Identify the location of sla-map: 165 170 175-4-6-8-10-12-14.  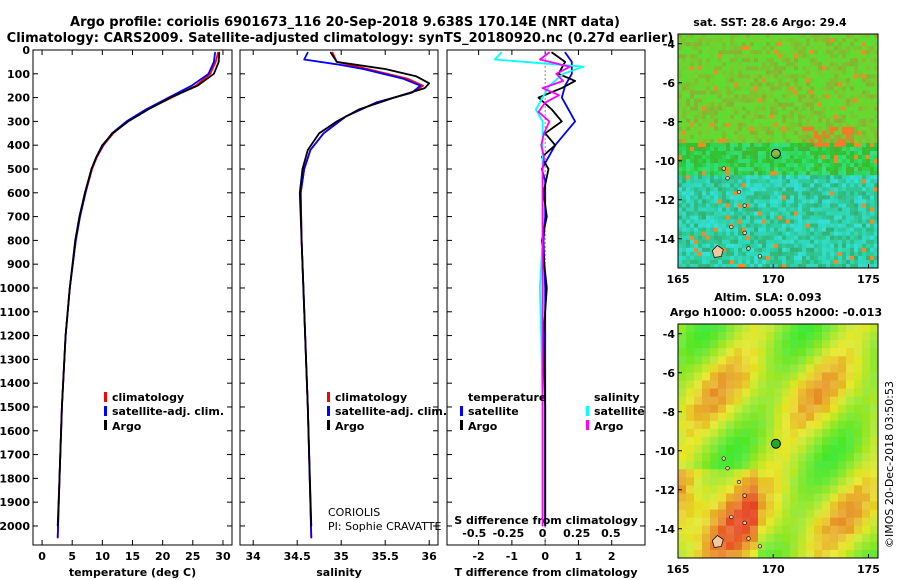
(767, 449).